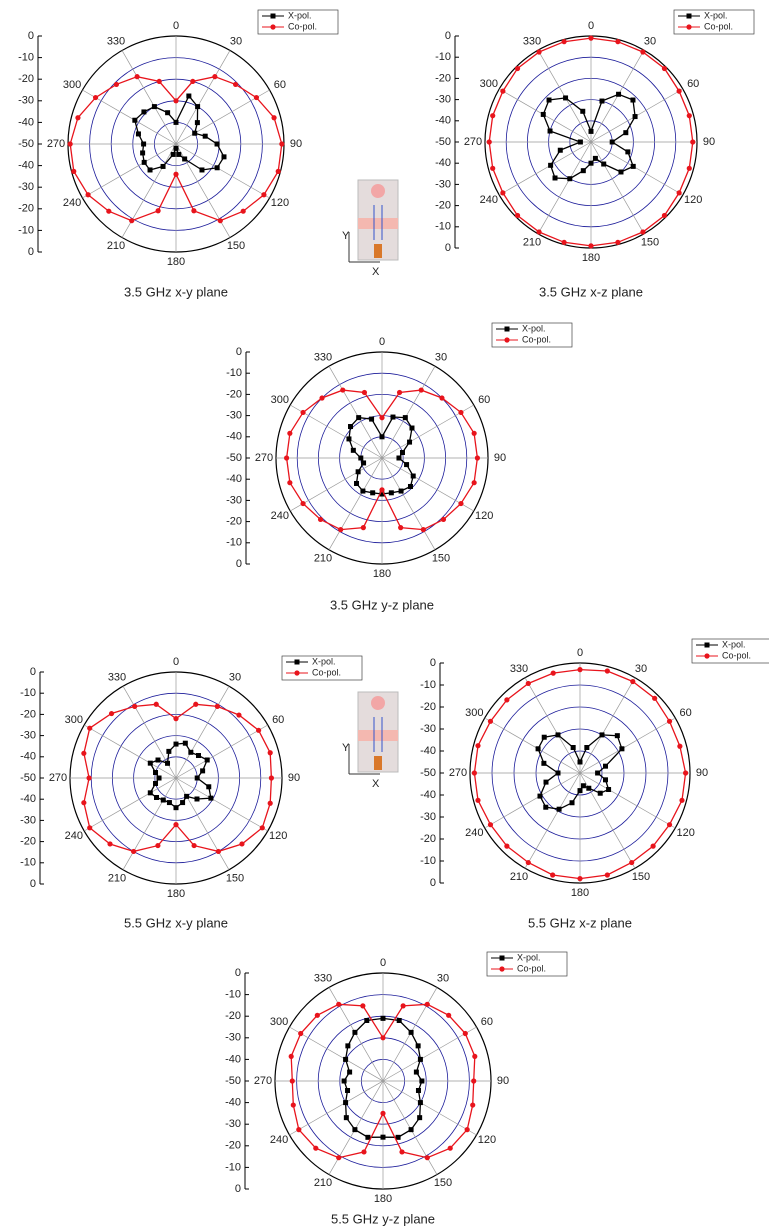 The image size is (769, 1231). I want to click on antenna-inset: Y X, so click(370, 228).